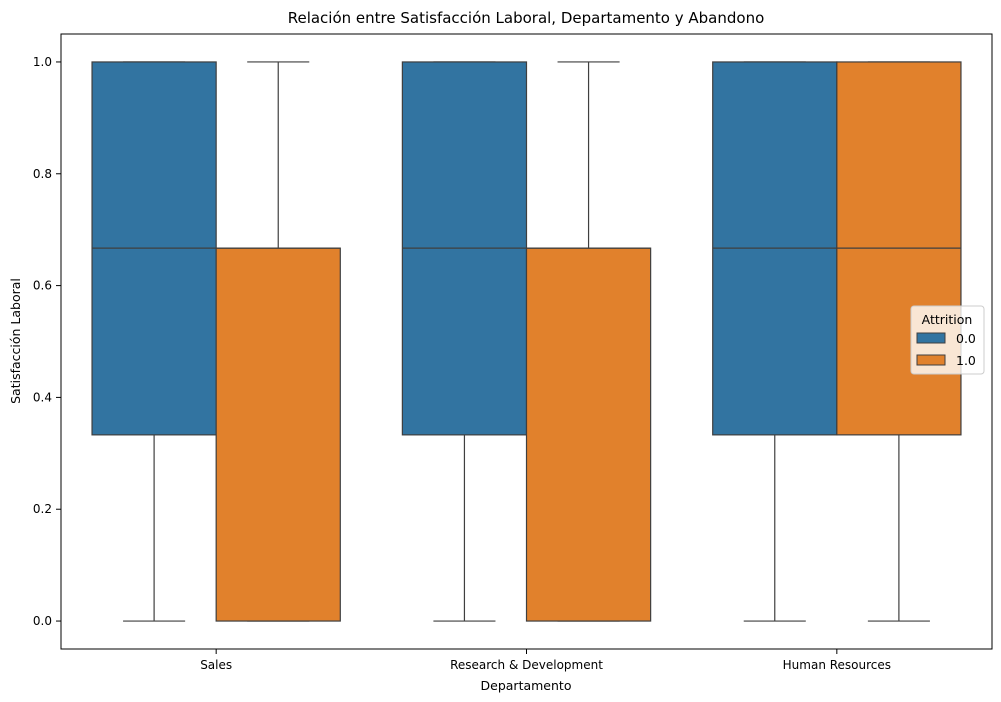  Describe the element at coordinates (42, 397) in the screenshot. I see `y-tick-label: 0.4` at that location.